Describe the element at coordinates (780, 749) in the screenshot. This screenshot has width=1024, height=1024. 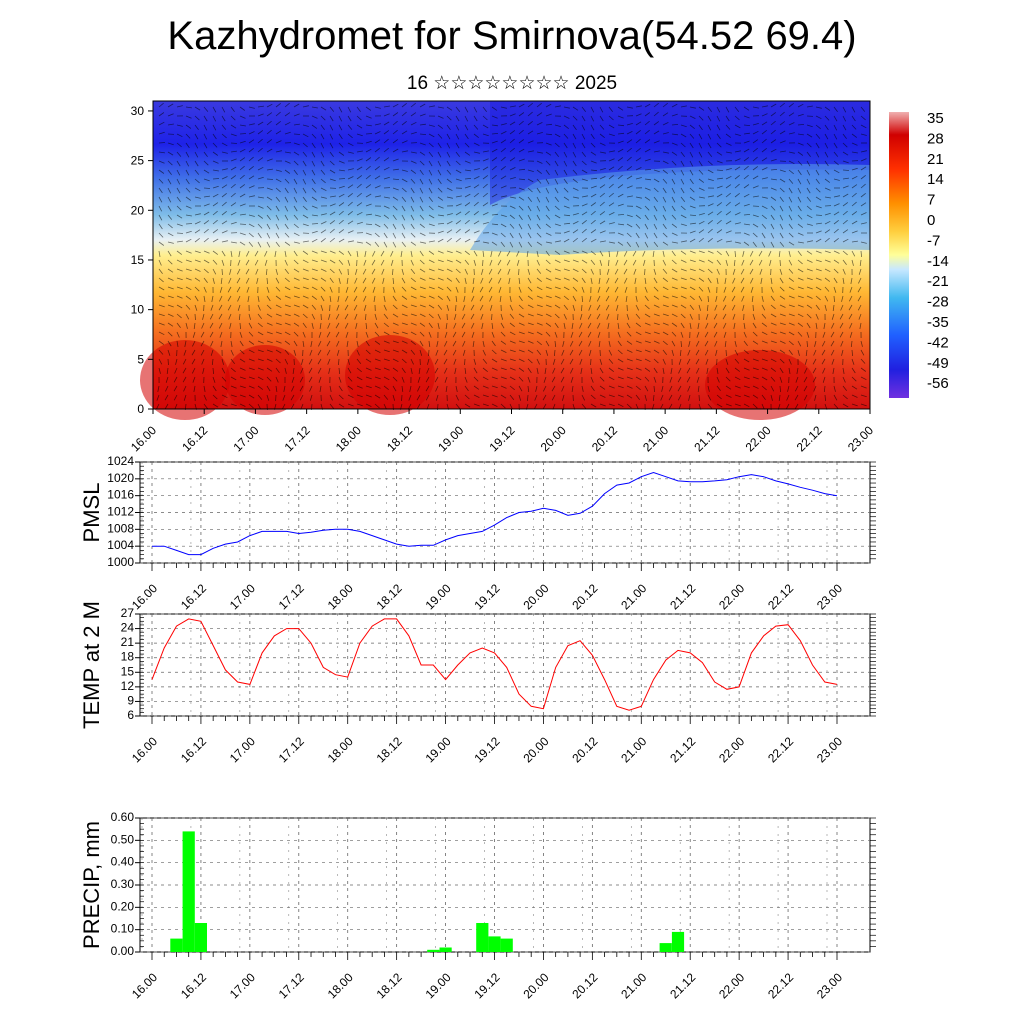
I see `temp-xtick-label: 22.12` at that location.